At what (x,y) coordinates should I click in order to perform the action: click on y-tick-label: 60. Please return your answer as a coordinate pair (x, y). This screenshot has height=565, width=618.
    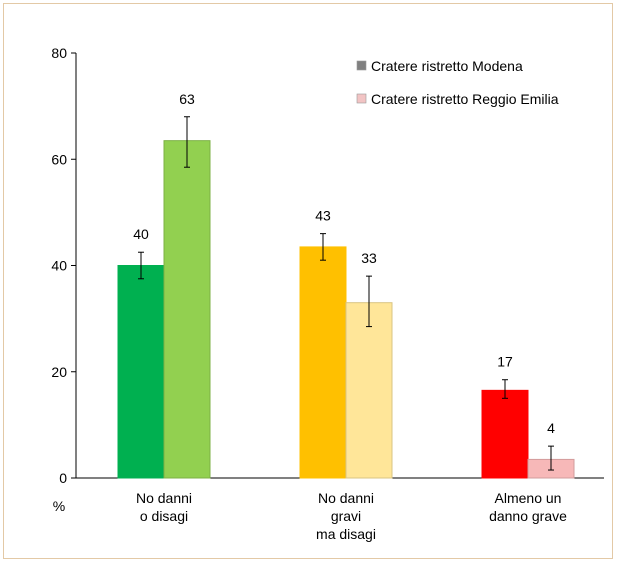
    Looking at the image, I should click on (59, 159).